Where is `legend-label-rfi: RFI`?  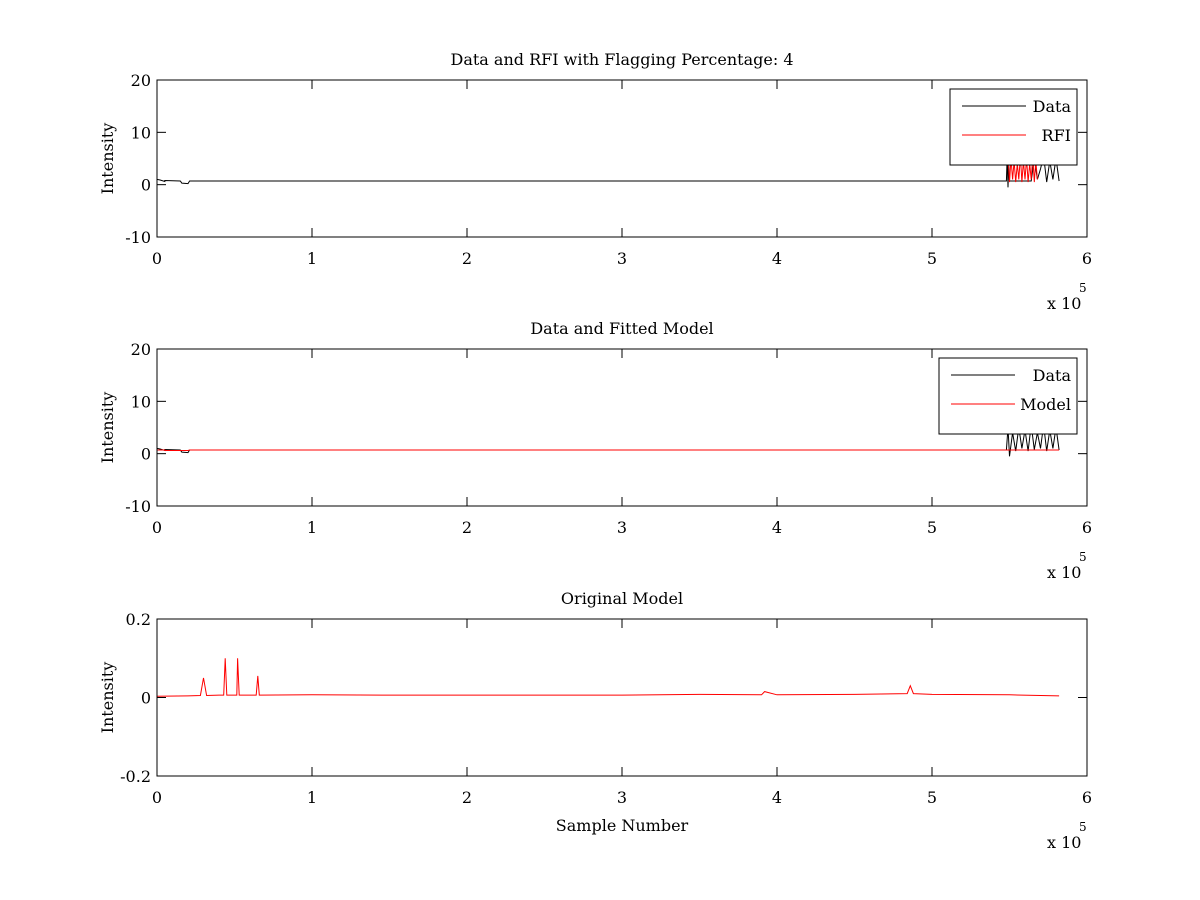 legend-label-rfi: RFI is located at coordinates (1056, 135).